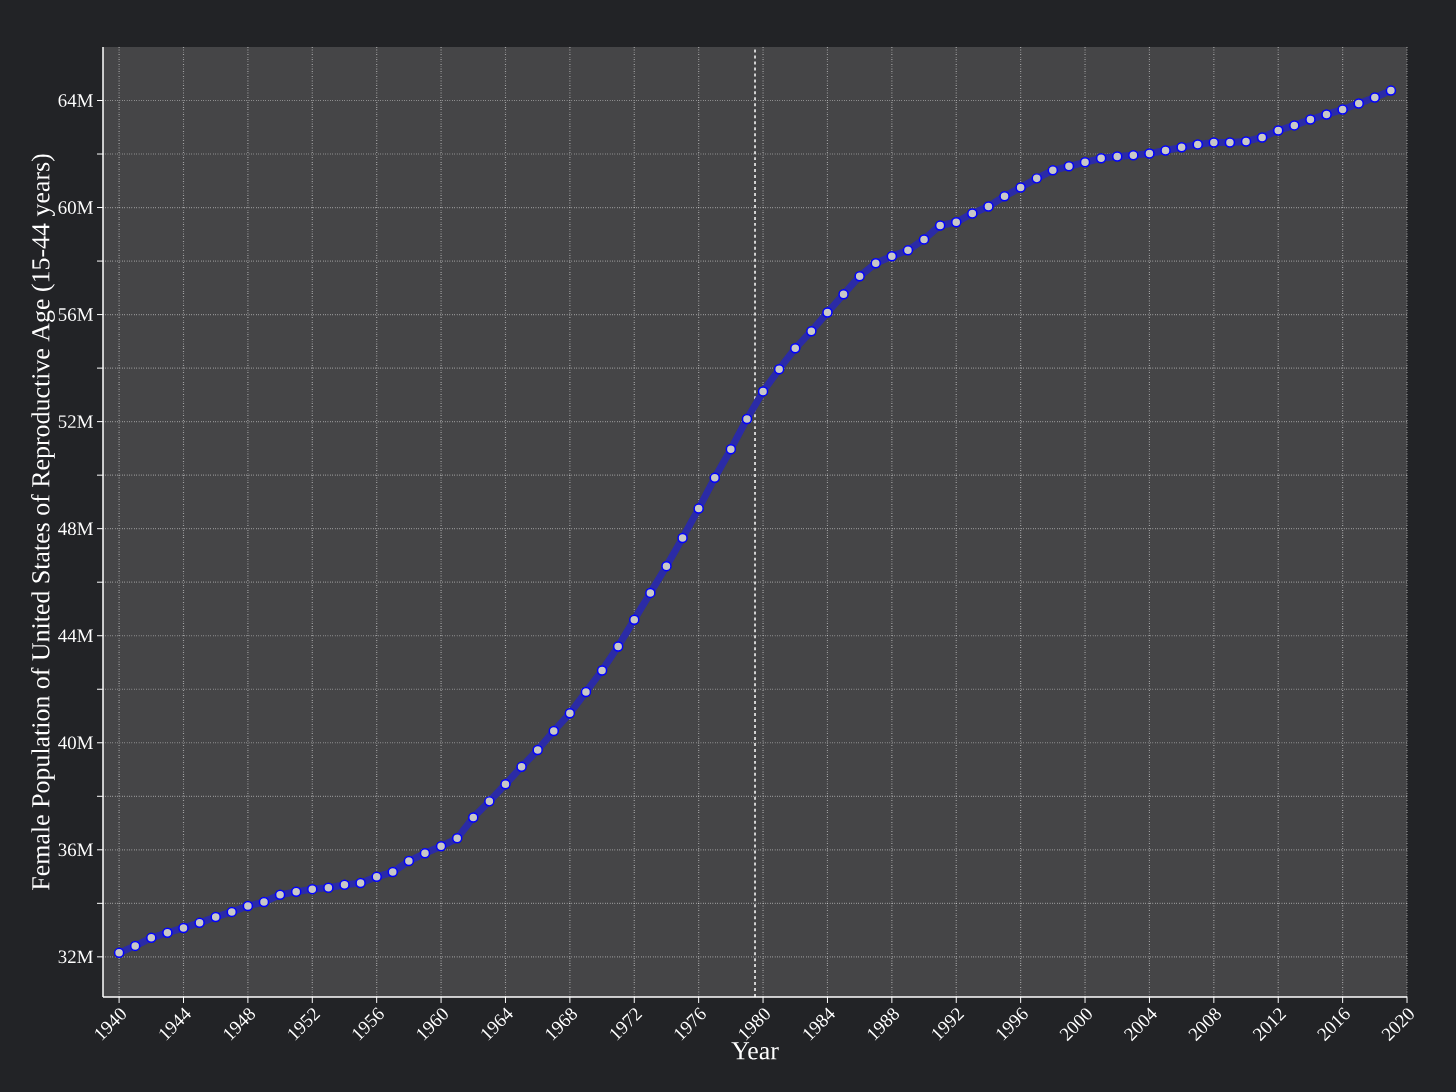 Image resolution: width=1456 pixels, height=1092 pixels. I want to click on y-axis-title: Female Population of United States of Reproductive Age (15-44 years), so click(43, 522).